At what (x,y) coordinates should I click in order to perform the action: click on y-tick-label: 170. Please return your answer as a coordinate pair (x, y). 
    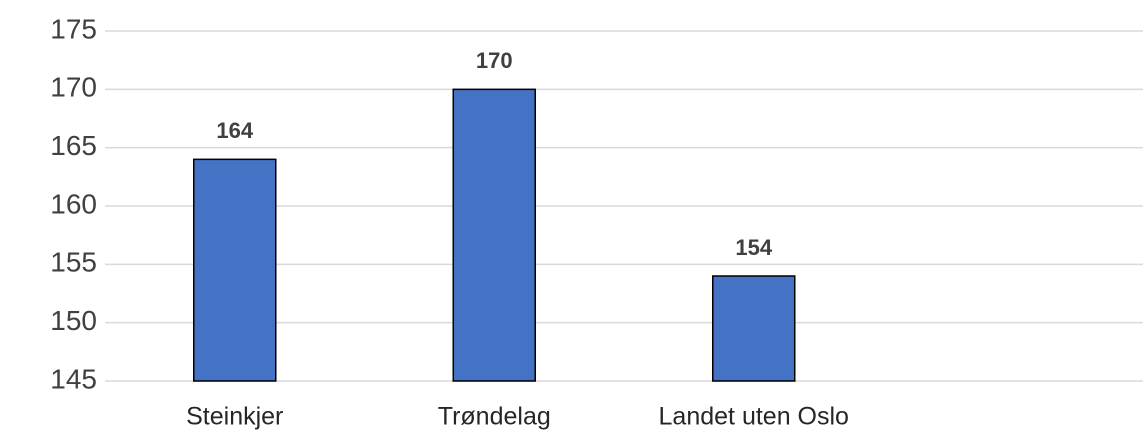
    Looking at the image, I should click on (73, 87).